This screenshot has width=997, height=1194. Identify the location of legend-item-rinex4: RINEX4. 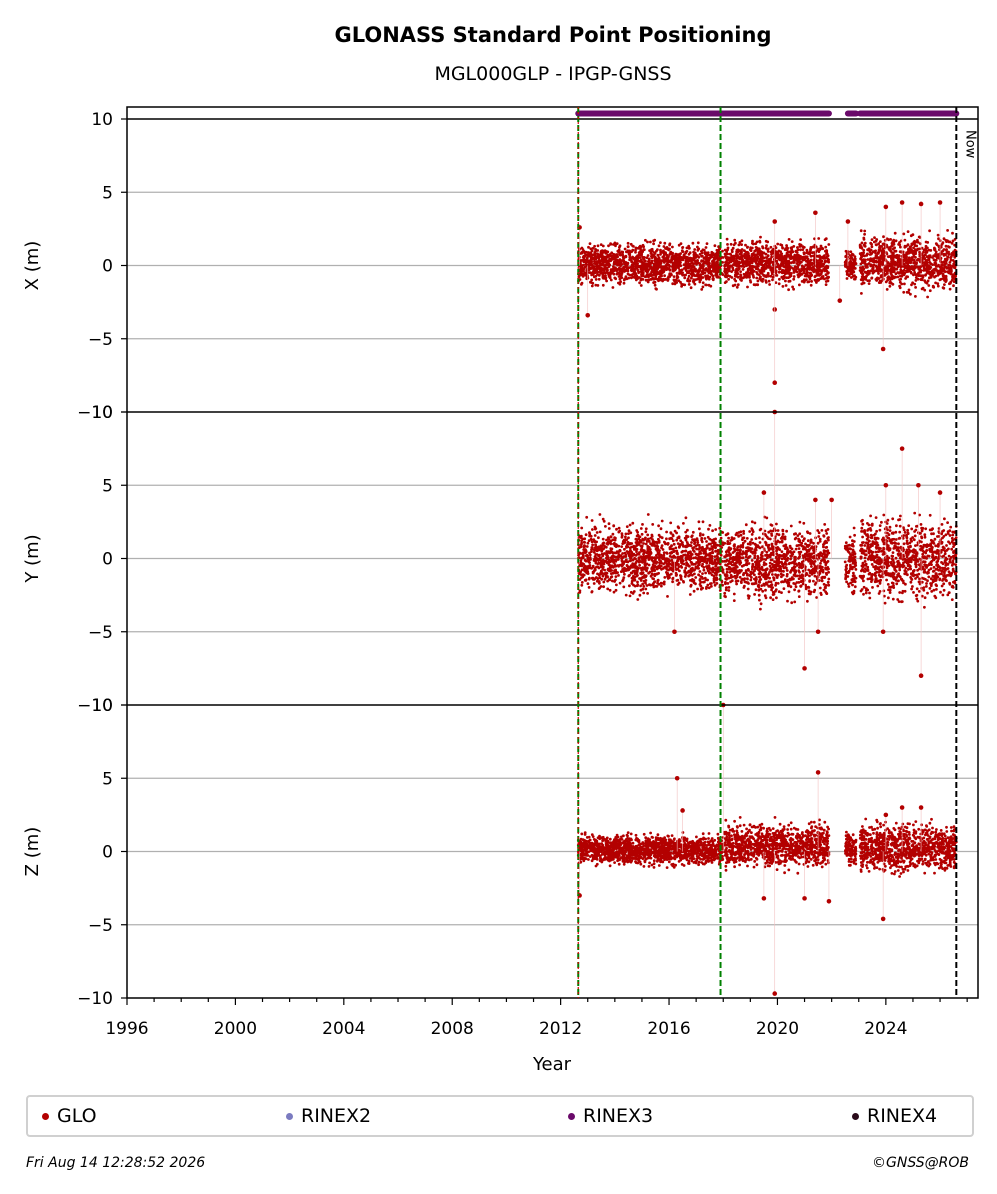
(894, 1116).